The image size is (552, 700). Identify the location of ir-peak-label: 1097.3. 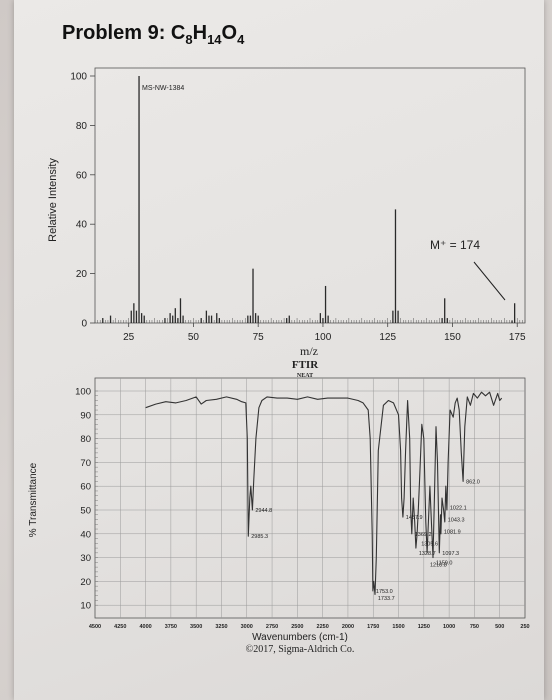
(450, 554).